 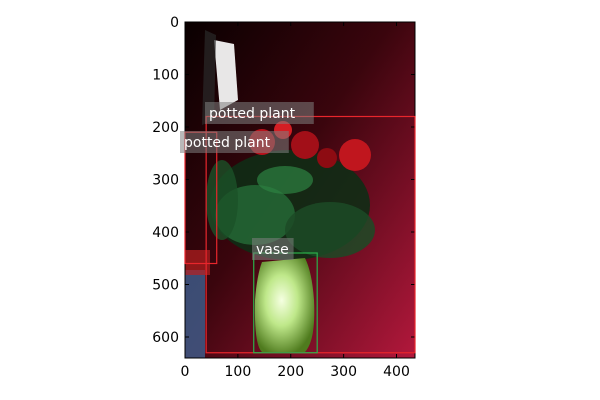 What do you see at coordinates (343, 372) in the screenshot?
I see `x-tick-label: 300` at bounding box center [343, 372].